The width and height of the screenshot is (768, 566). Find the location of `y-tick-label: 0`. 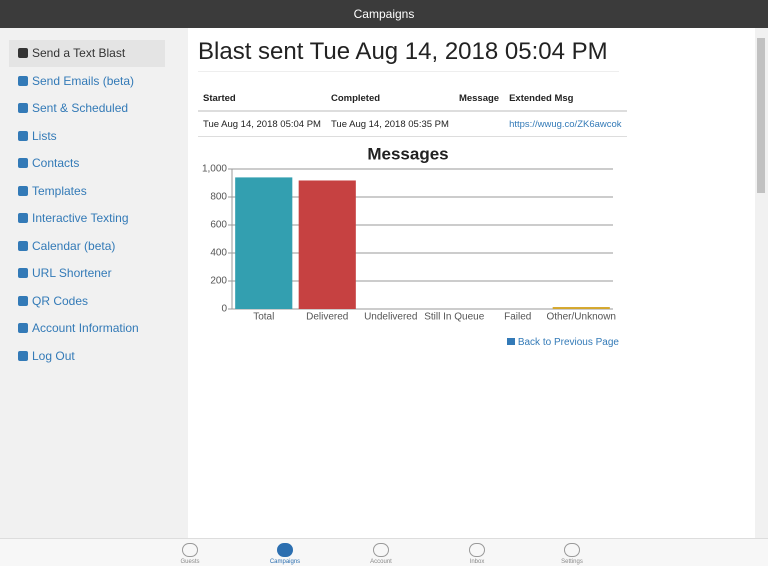

y-tick-label: 0 is located at coordinates (224, 309).